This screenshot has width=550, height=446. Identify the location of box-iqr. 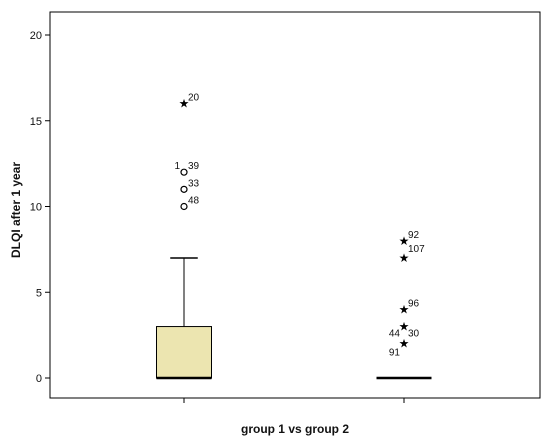
(184, 352).